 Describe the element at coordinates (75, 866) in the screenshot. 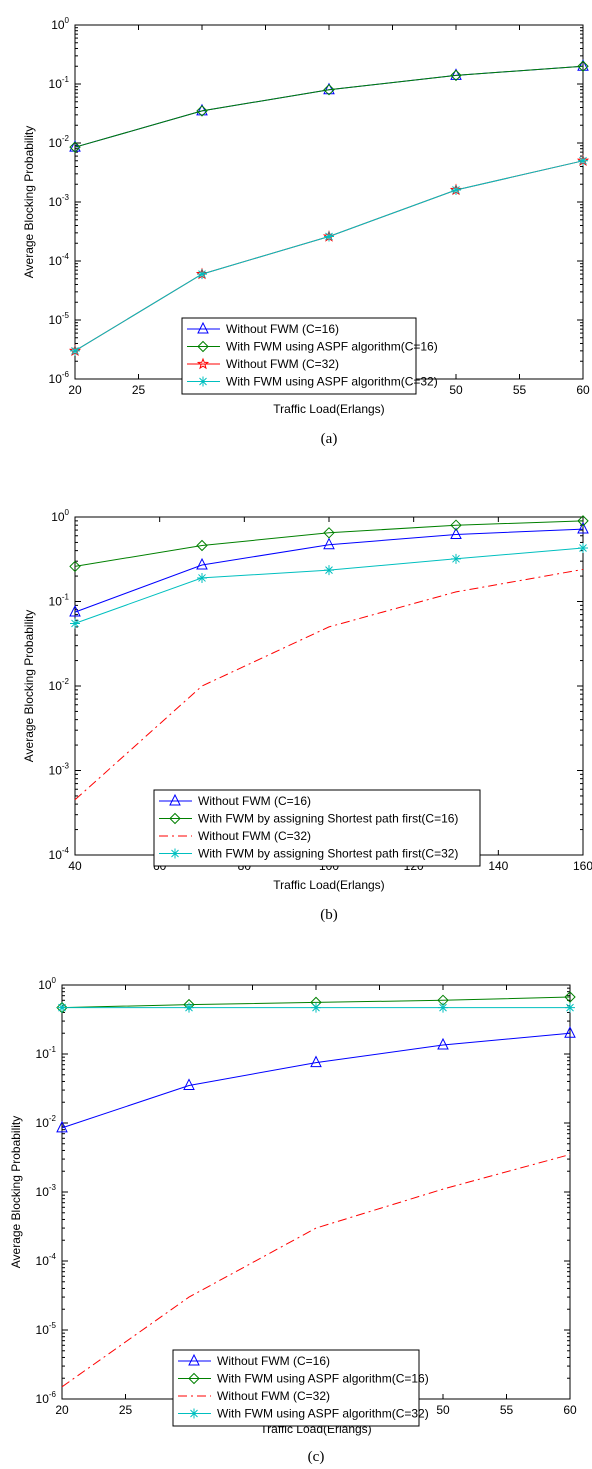

I see `x-tick-label: 40` at that location.